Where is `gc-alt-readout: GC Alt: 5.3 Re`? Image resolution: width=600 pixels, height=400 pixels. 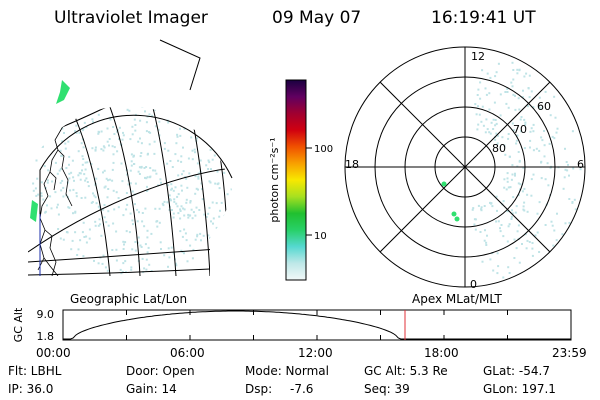 gc-alt-readout: GC Alt: 5.3 Re is located at coordinates (406, 371).